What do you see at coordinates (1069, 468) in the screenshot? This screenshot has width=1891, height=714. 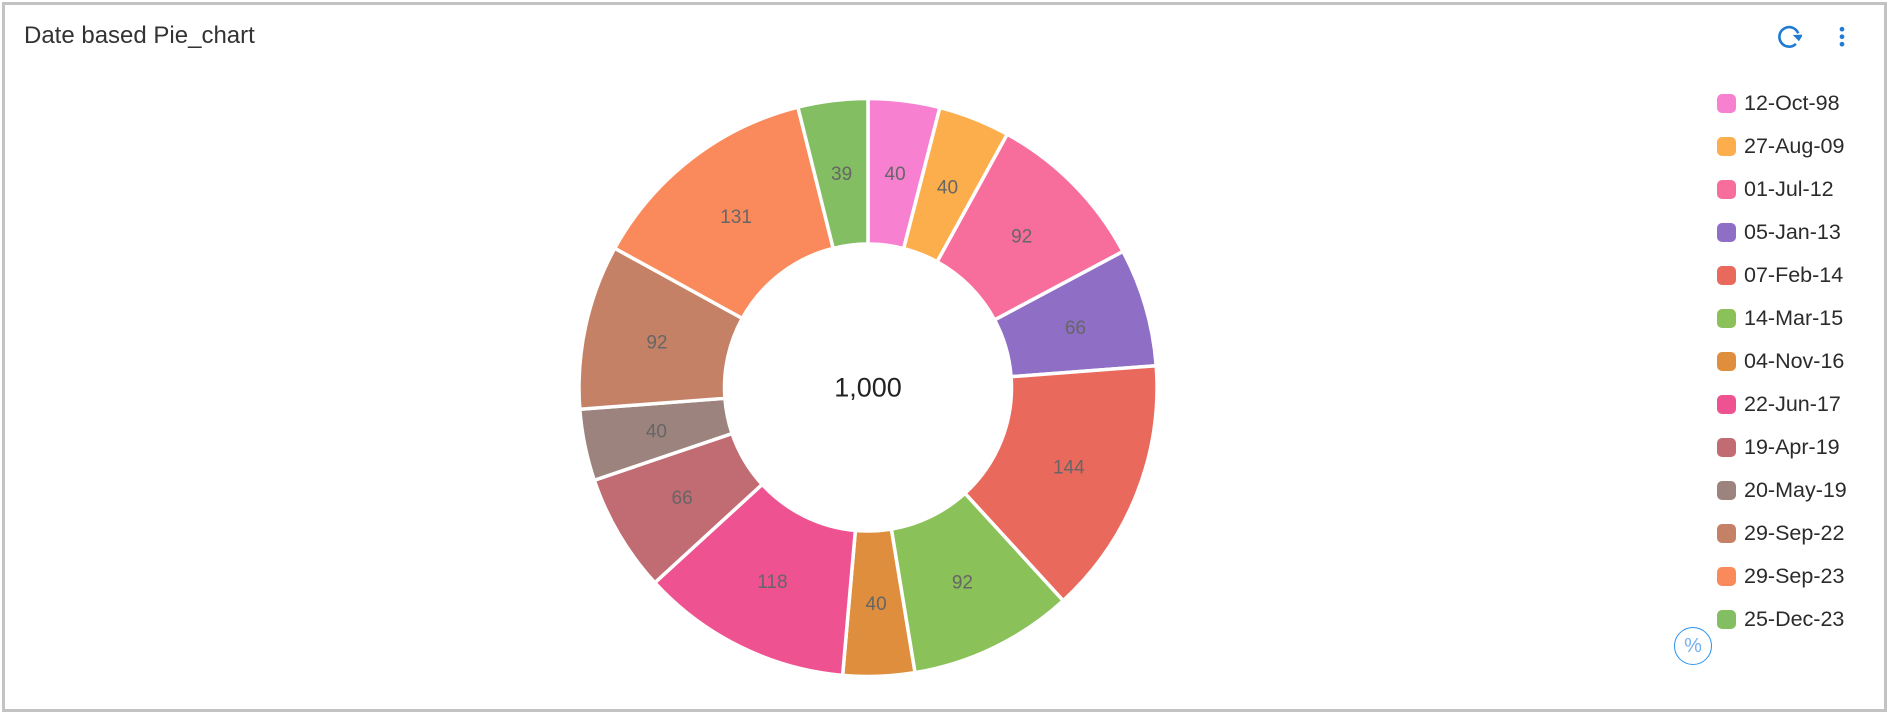 I see `svg-text: 144` at bounding box center [1069, 468].